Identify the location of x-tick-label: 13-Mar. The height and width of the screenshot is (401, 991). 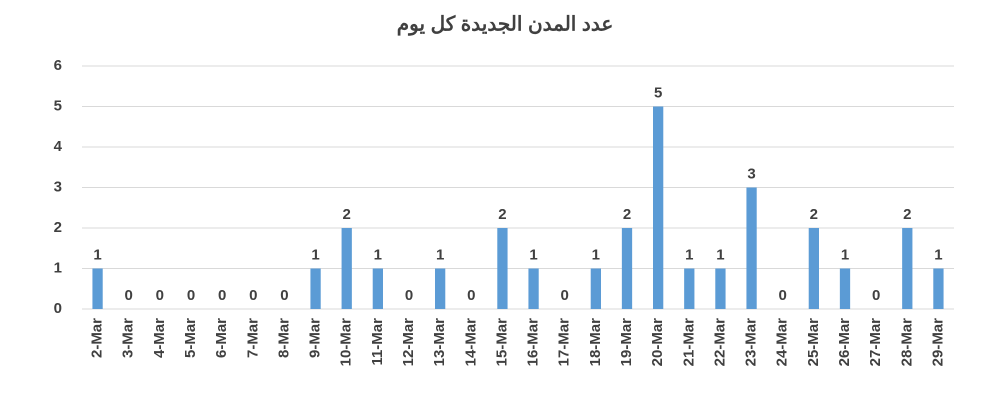
(439, 342).